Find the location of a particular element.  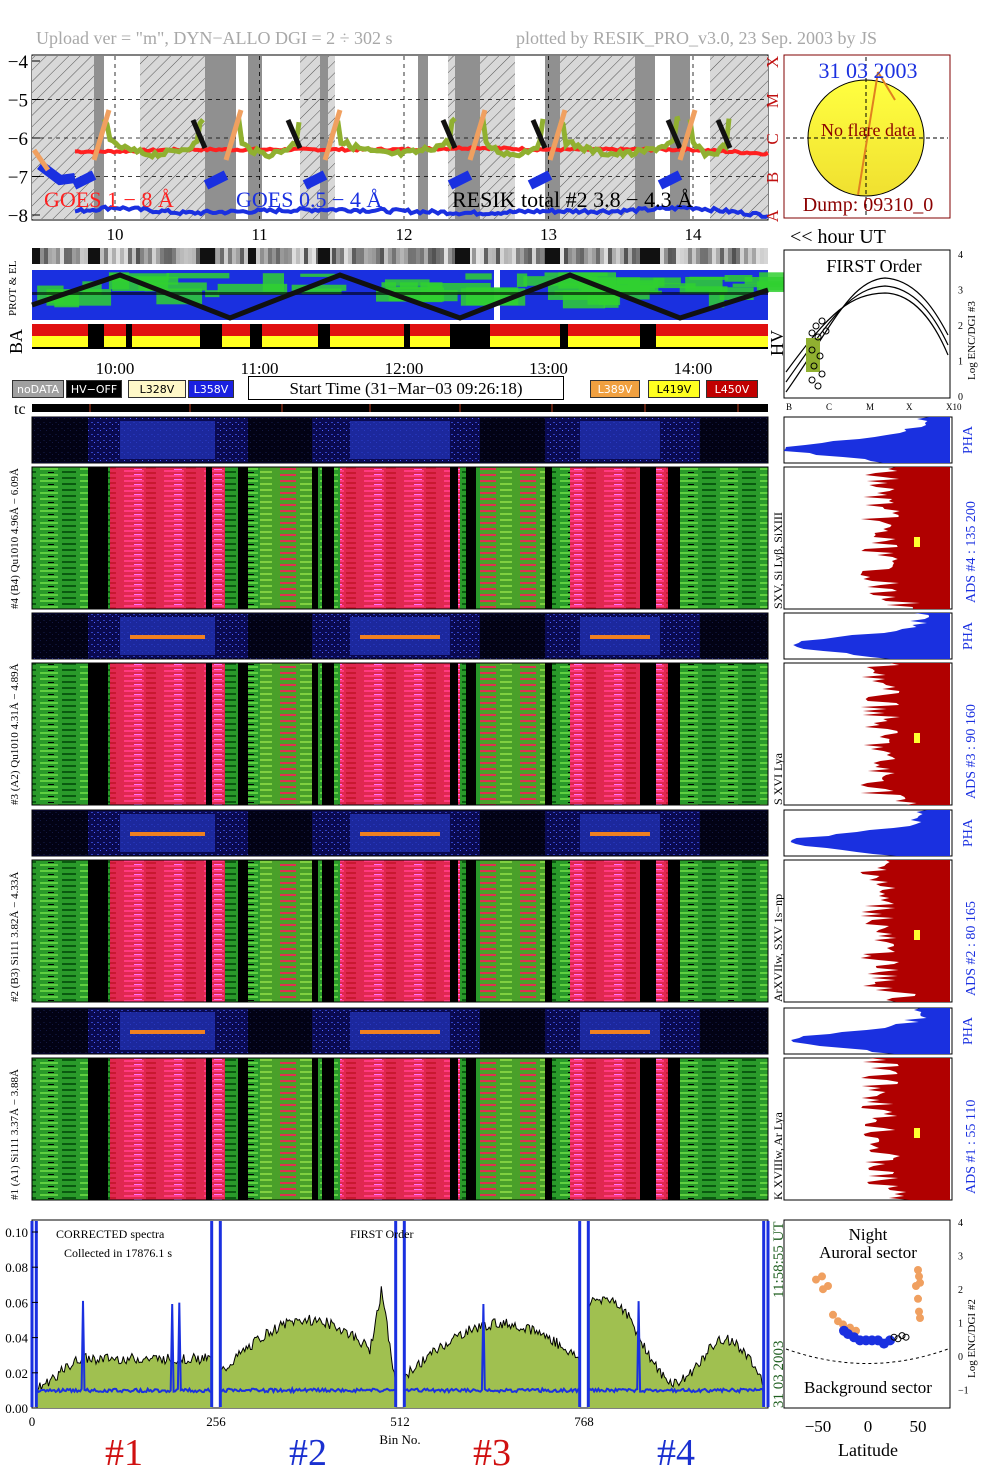

spectrum-x-tick: 768 is located at coordinates (584, 1421).